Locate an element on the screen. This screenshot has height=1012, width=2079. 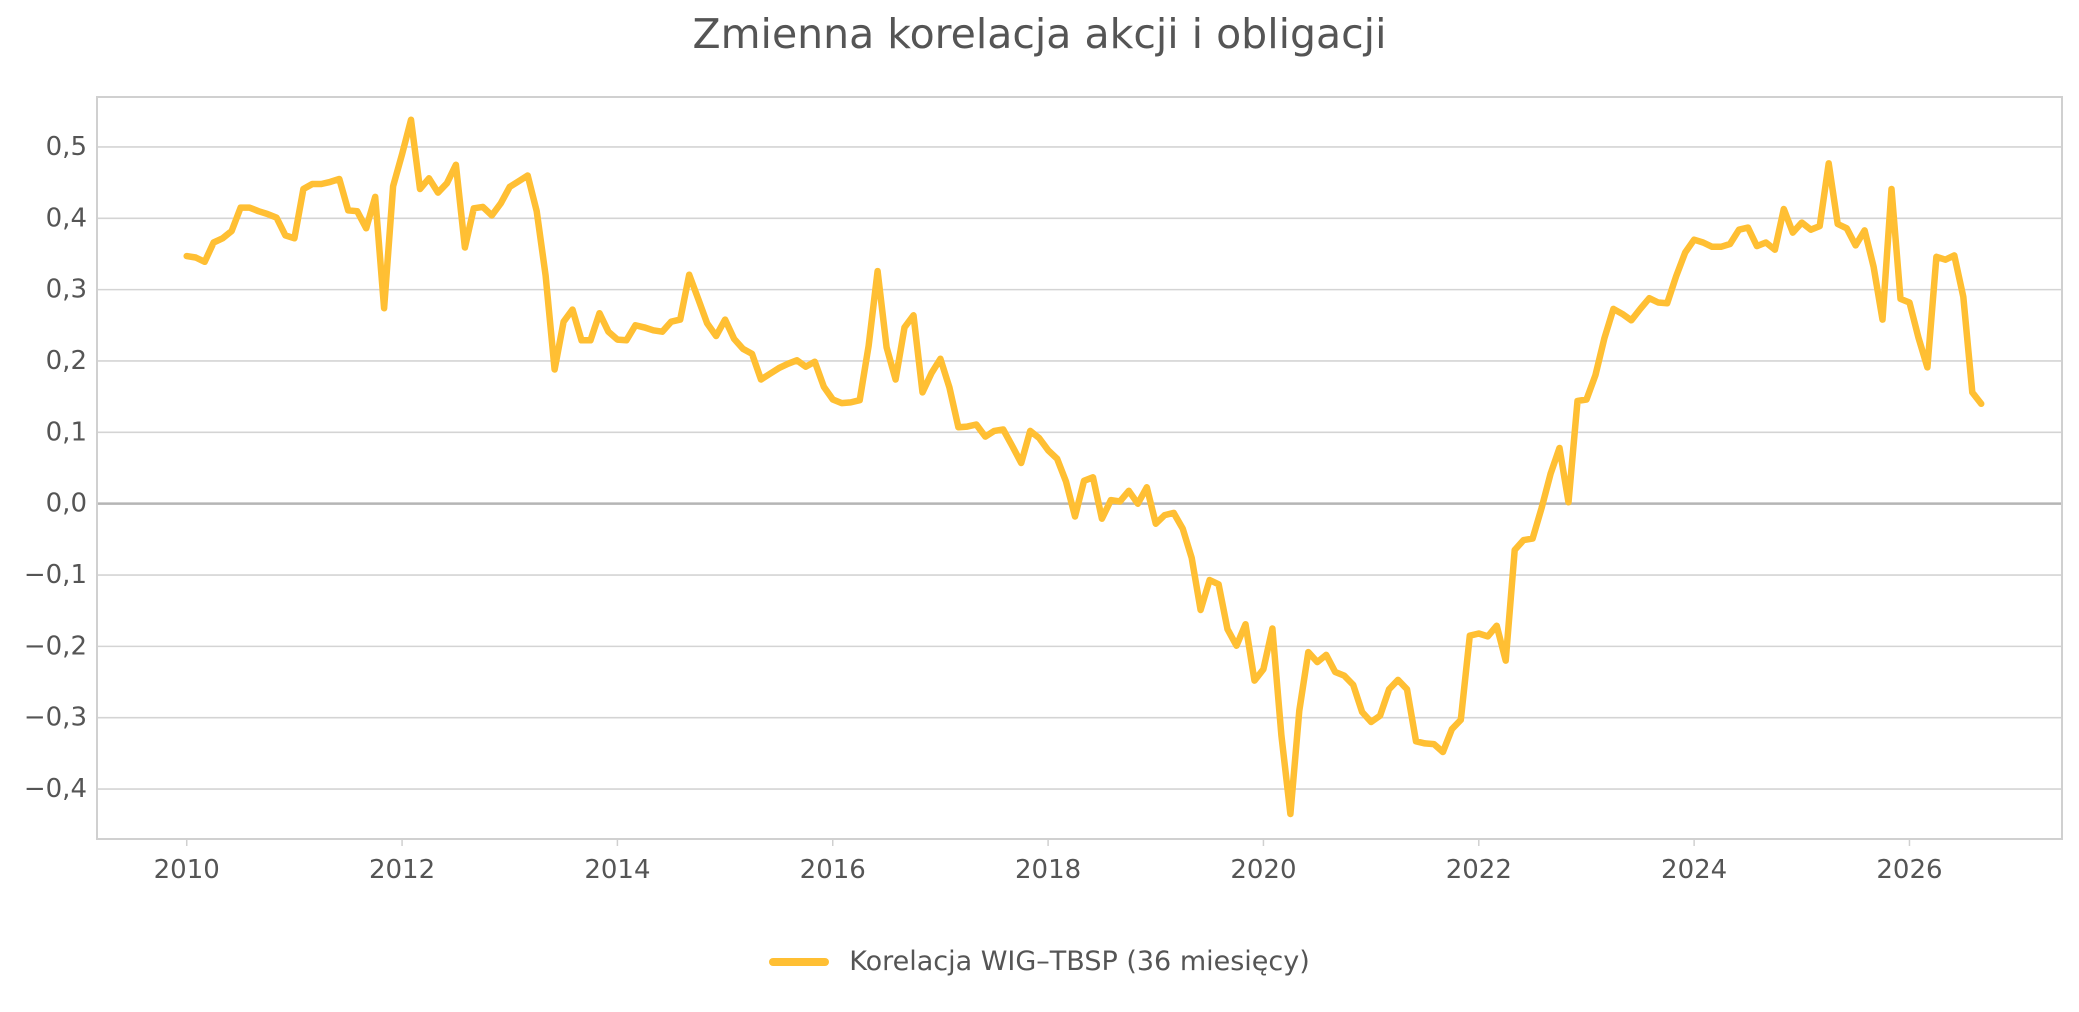
y-tick-label: −0,1 is located at coordinates (55, 575).